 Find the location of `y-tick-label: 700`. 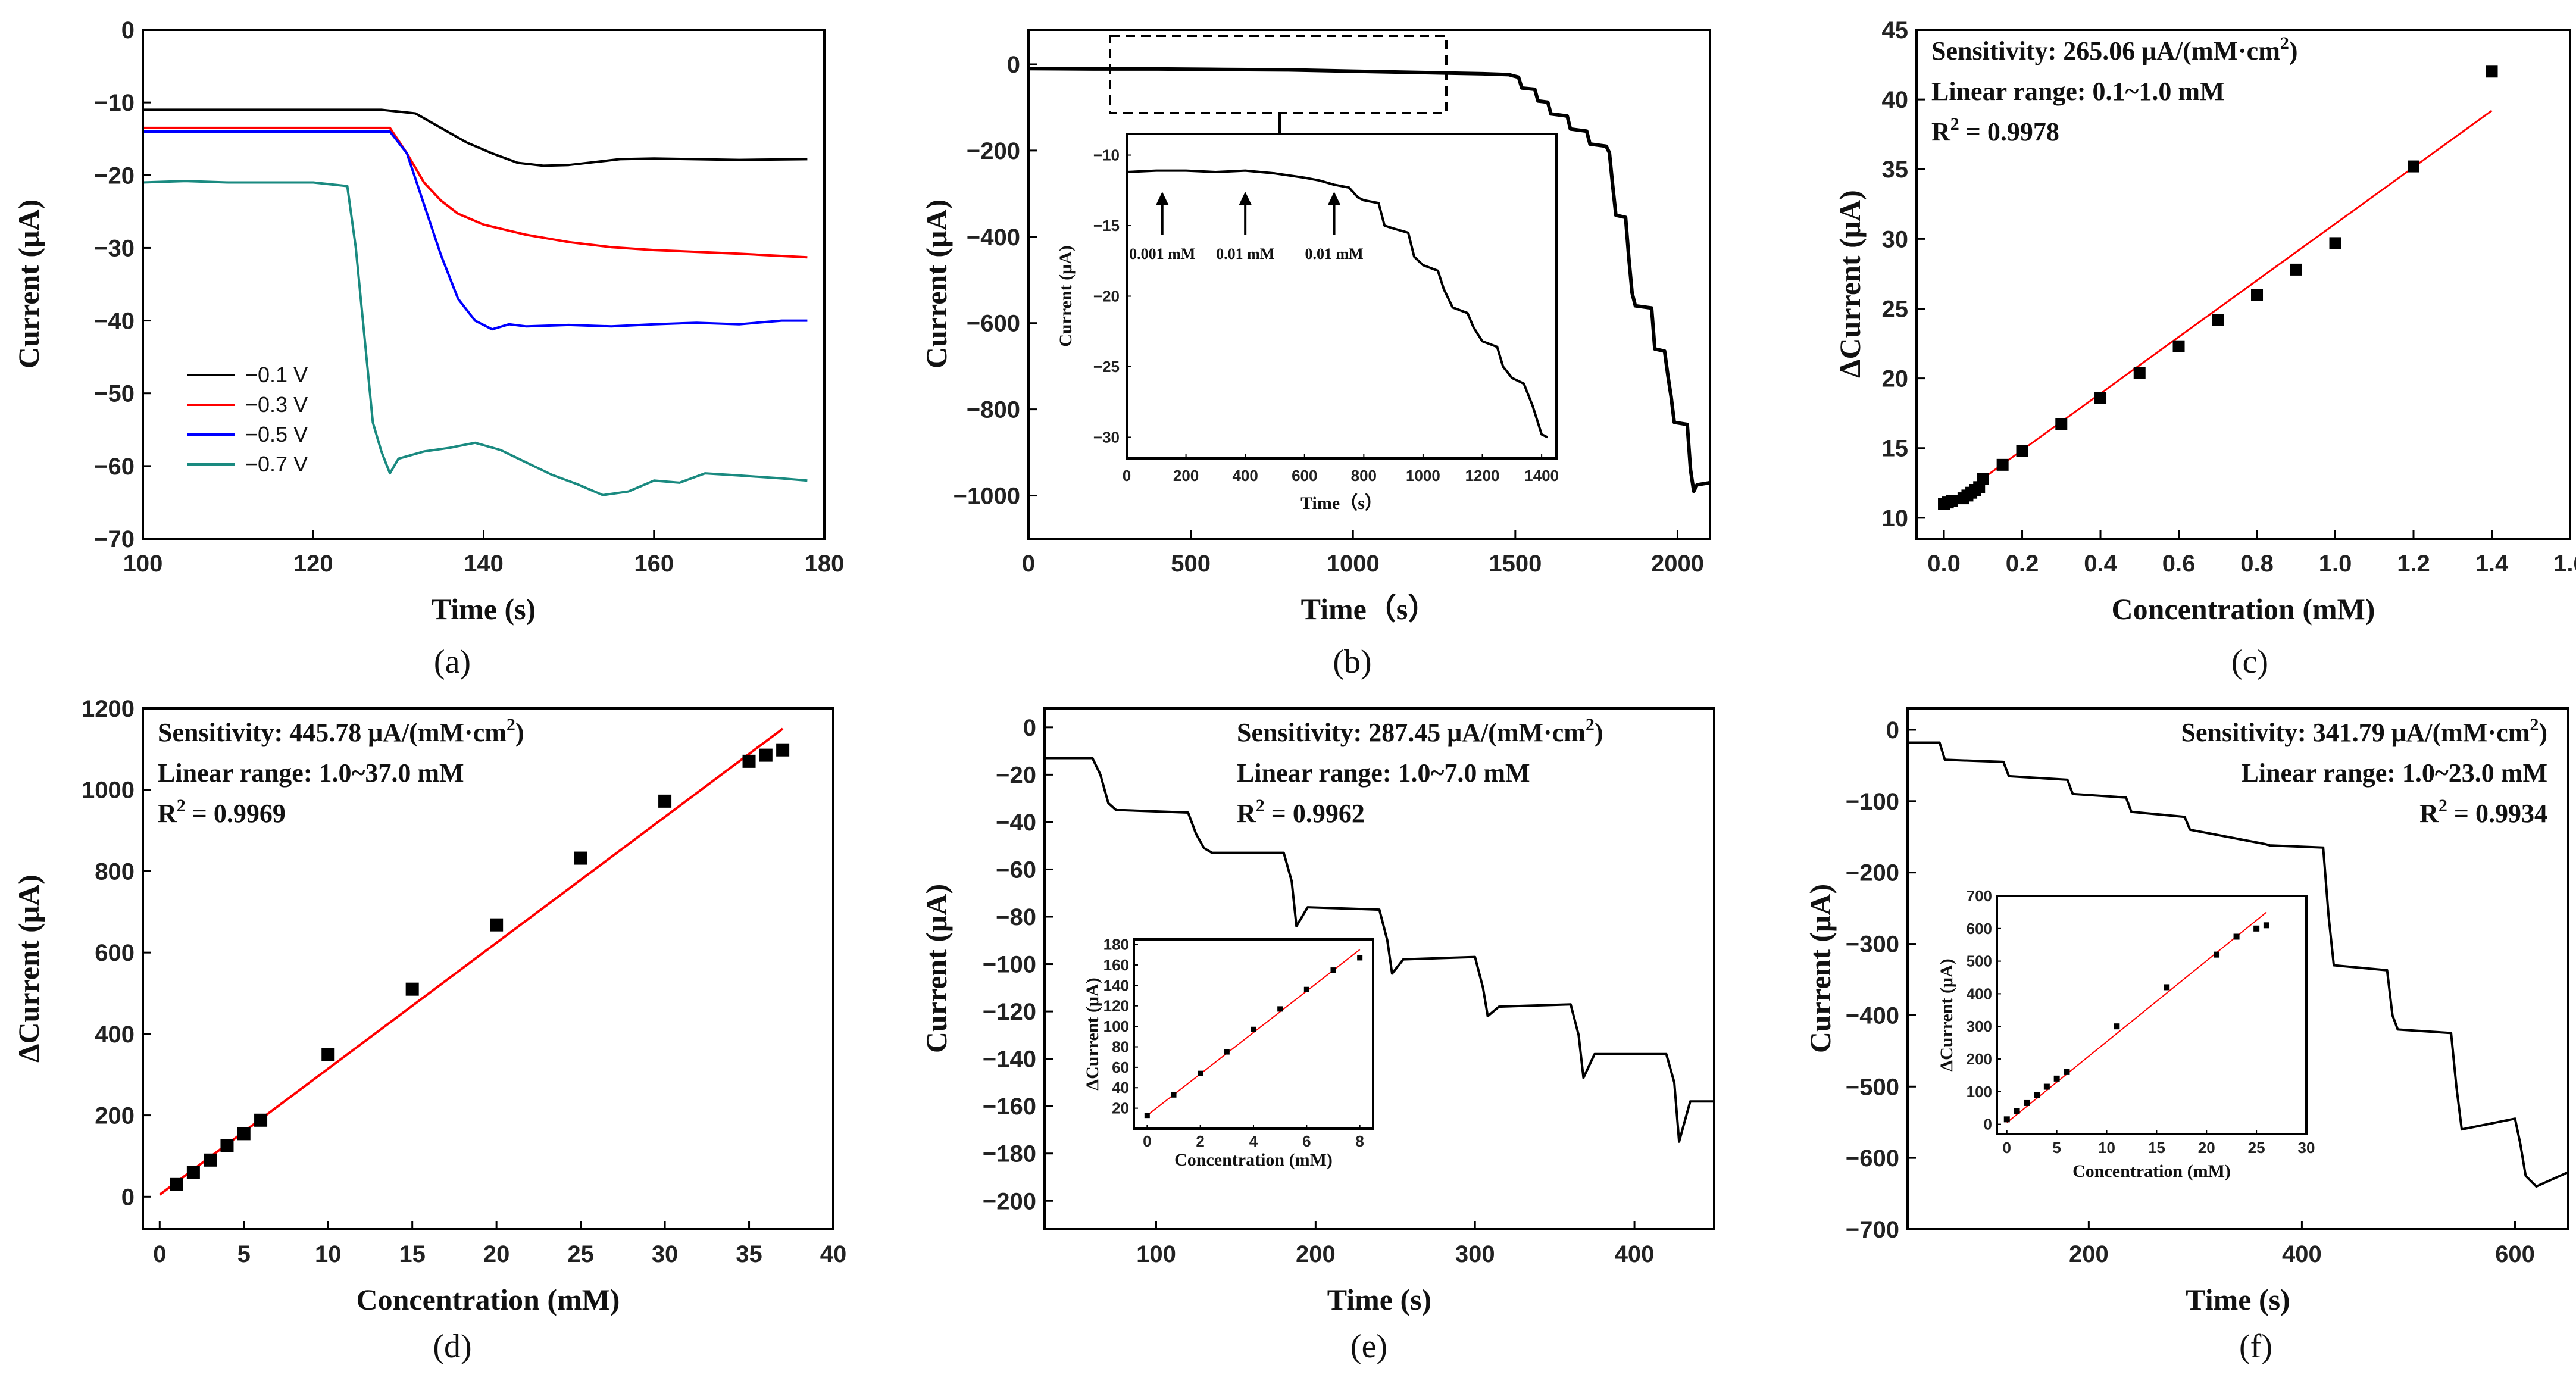

y-tick-label: 700 is located at coordinates (1979, 896).